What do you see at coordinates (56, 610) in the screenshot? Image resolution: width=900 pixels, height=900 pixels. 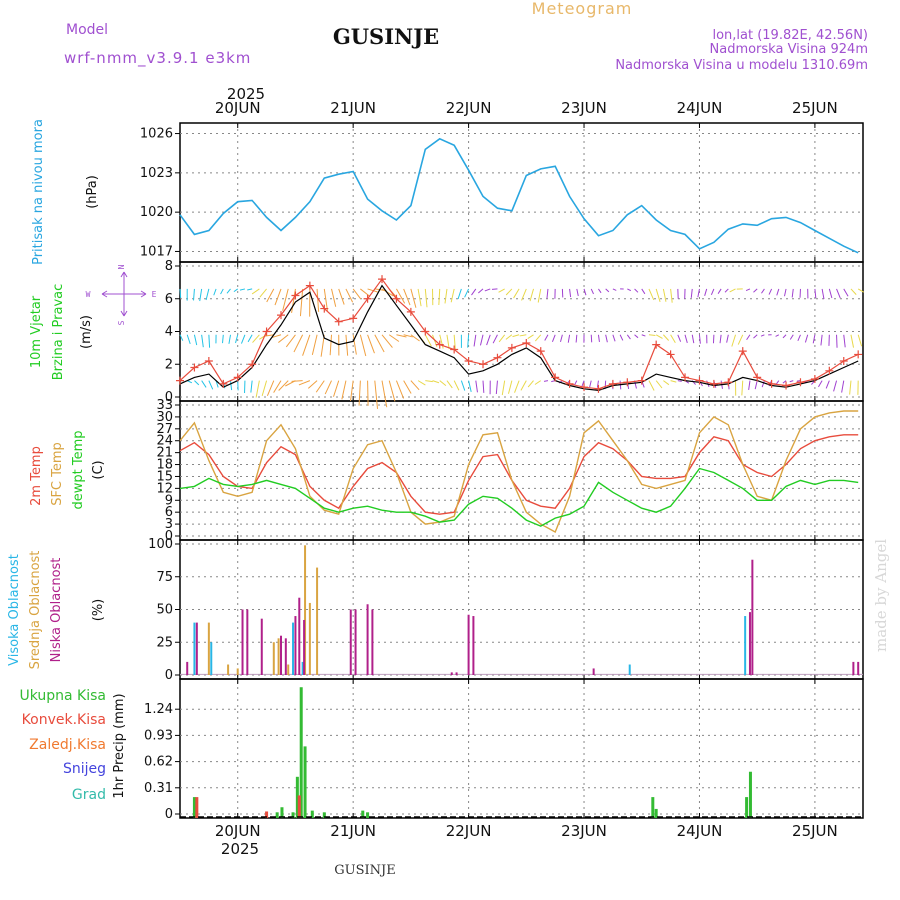 I see `cloud-label-3: Niska Oblacnost` at bounding box center [56, 610].